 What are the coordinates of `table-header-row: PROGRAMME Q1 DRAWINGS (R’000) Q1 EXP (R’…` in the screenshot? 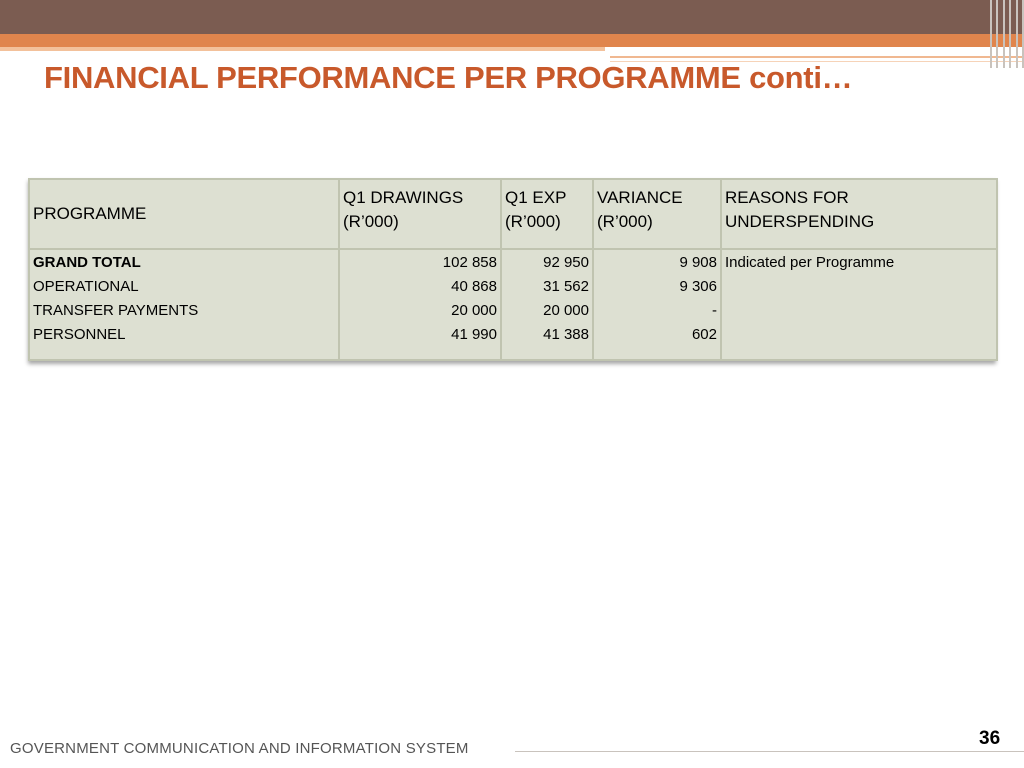 It's located at (513, 214).